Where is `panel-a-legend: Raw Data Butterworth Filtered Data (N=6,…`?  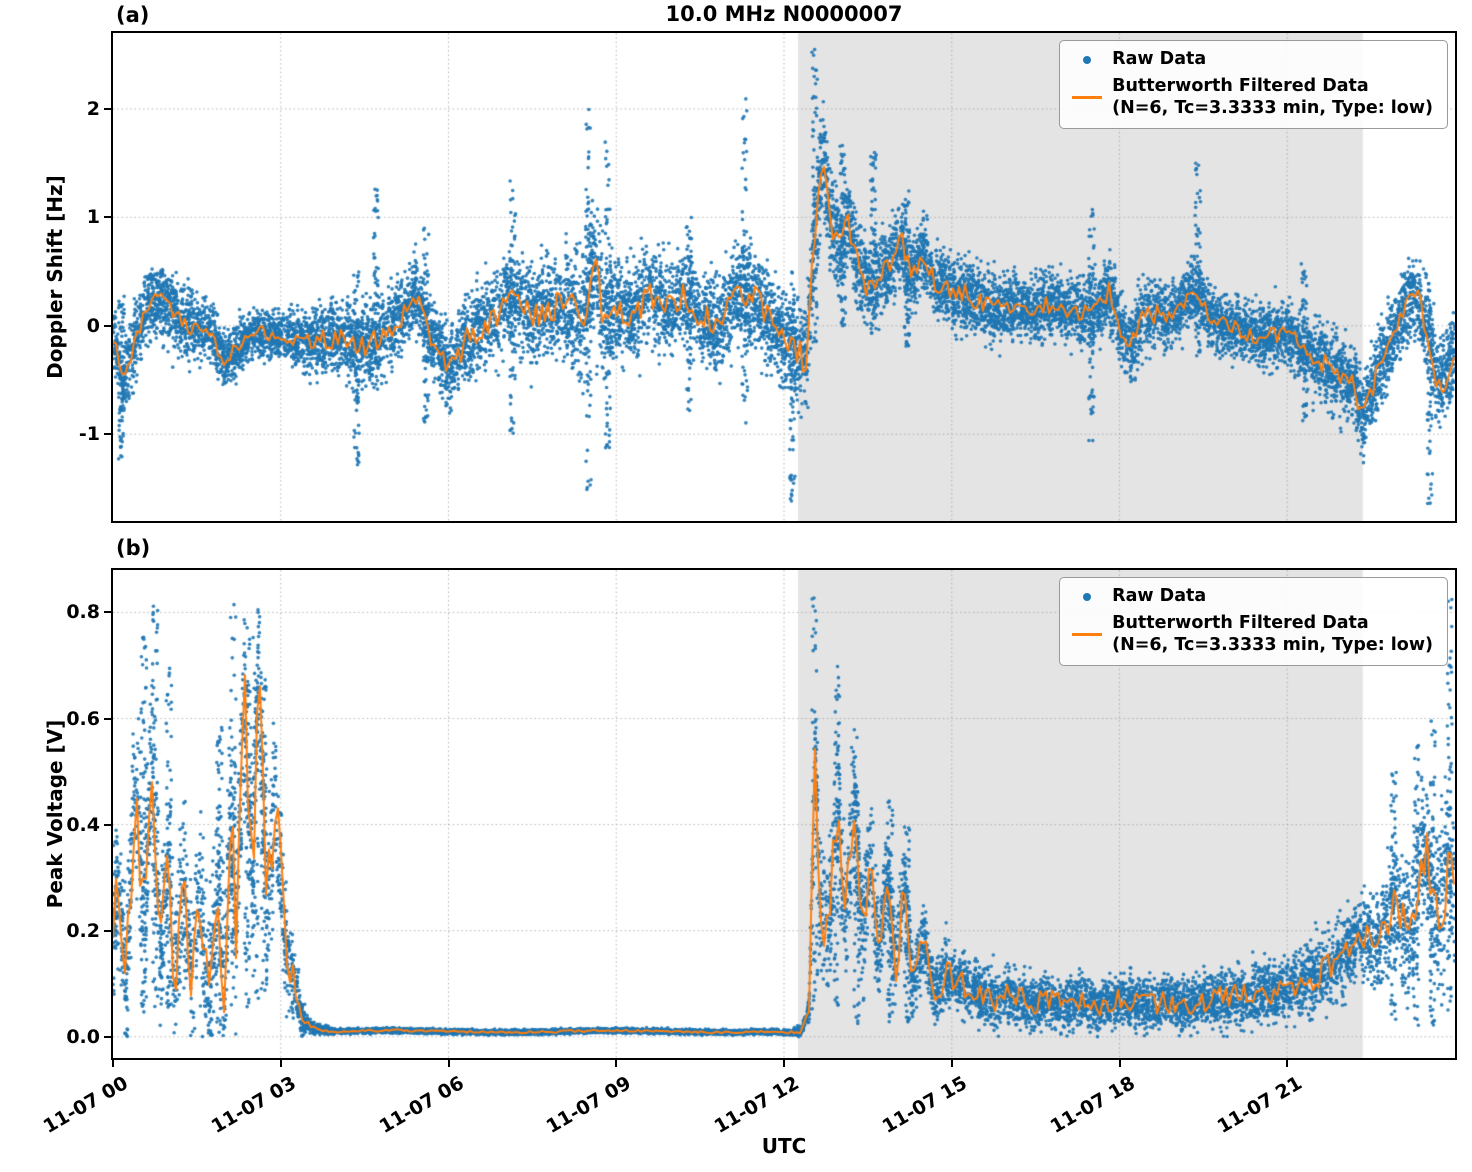
panel-a-legend: Raw Data Butterworth Filtered Data (N=6,… is located at coordinates (1253, 84).